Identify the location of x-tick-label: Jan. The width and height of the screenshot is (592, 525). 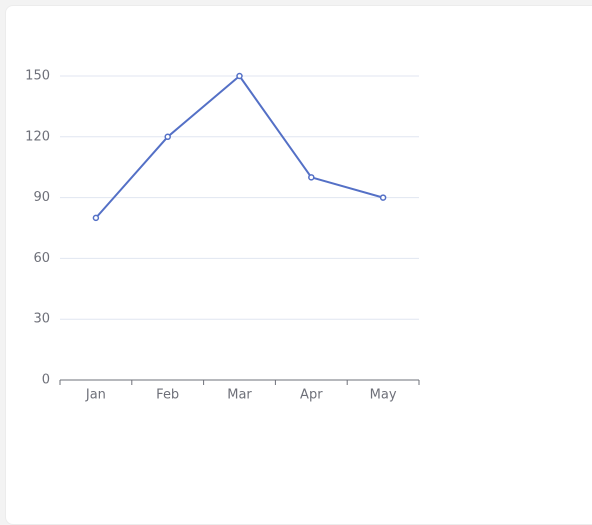
(95, 395).